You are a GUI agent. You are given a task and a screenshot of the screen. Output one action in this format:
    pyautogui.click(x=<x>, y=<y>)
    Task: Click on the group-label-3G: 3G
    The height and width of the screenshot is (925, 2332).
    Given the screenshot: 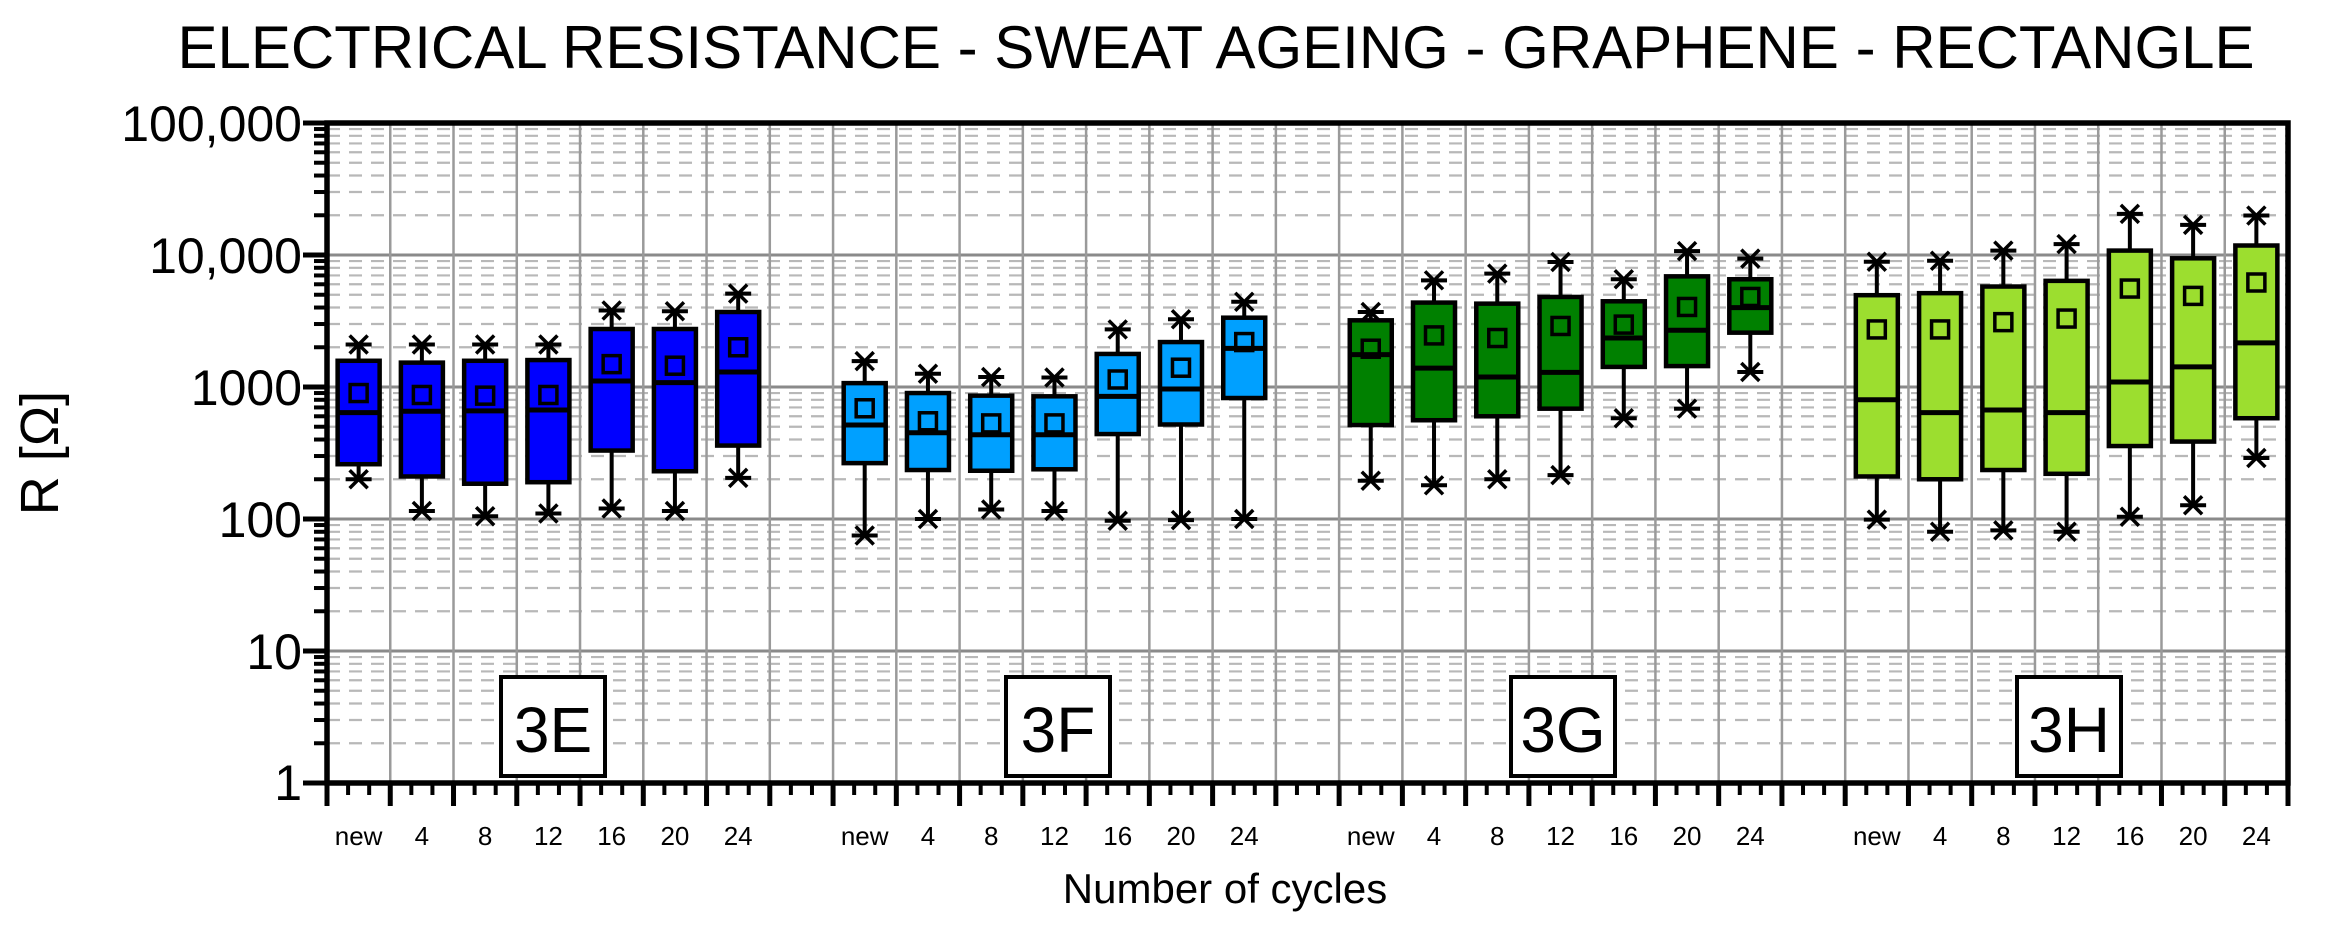 What is the action you would take?
    pyautogui.click(x=1563, y=726)
    